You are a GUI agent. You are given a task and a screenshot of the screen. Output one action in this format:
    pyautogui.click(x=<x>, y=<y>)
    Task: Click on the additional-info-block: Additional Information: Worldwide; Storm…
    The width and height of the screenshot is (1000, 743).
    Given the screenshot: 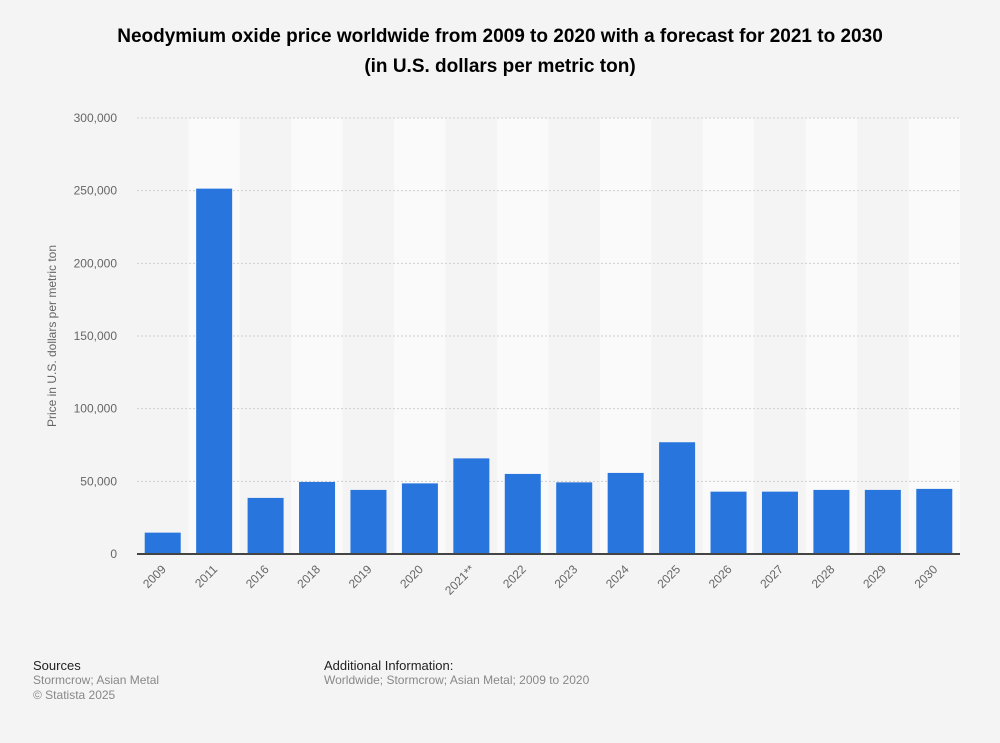 What is the action you would take?
    pyautogui.click(x=456, y=673)
    